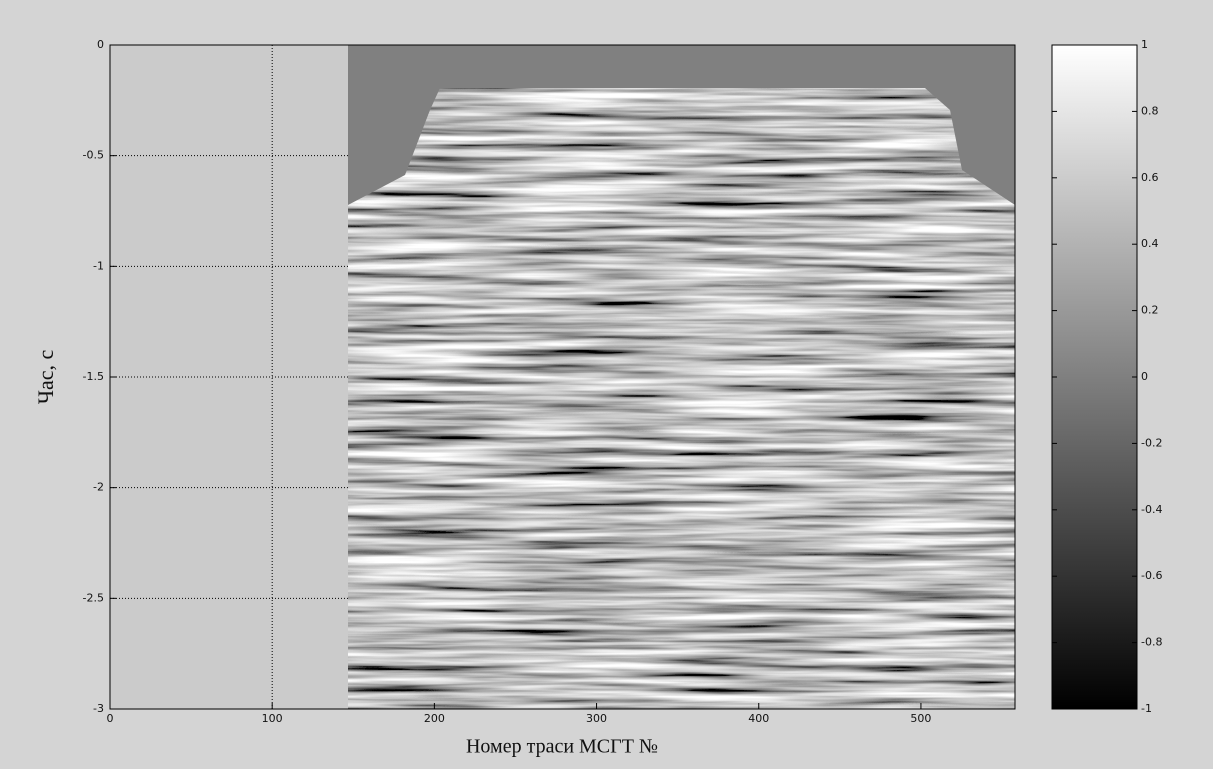  I want to click on y-tick-label: 0, so click(100, 44).